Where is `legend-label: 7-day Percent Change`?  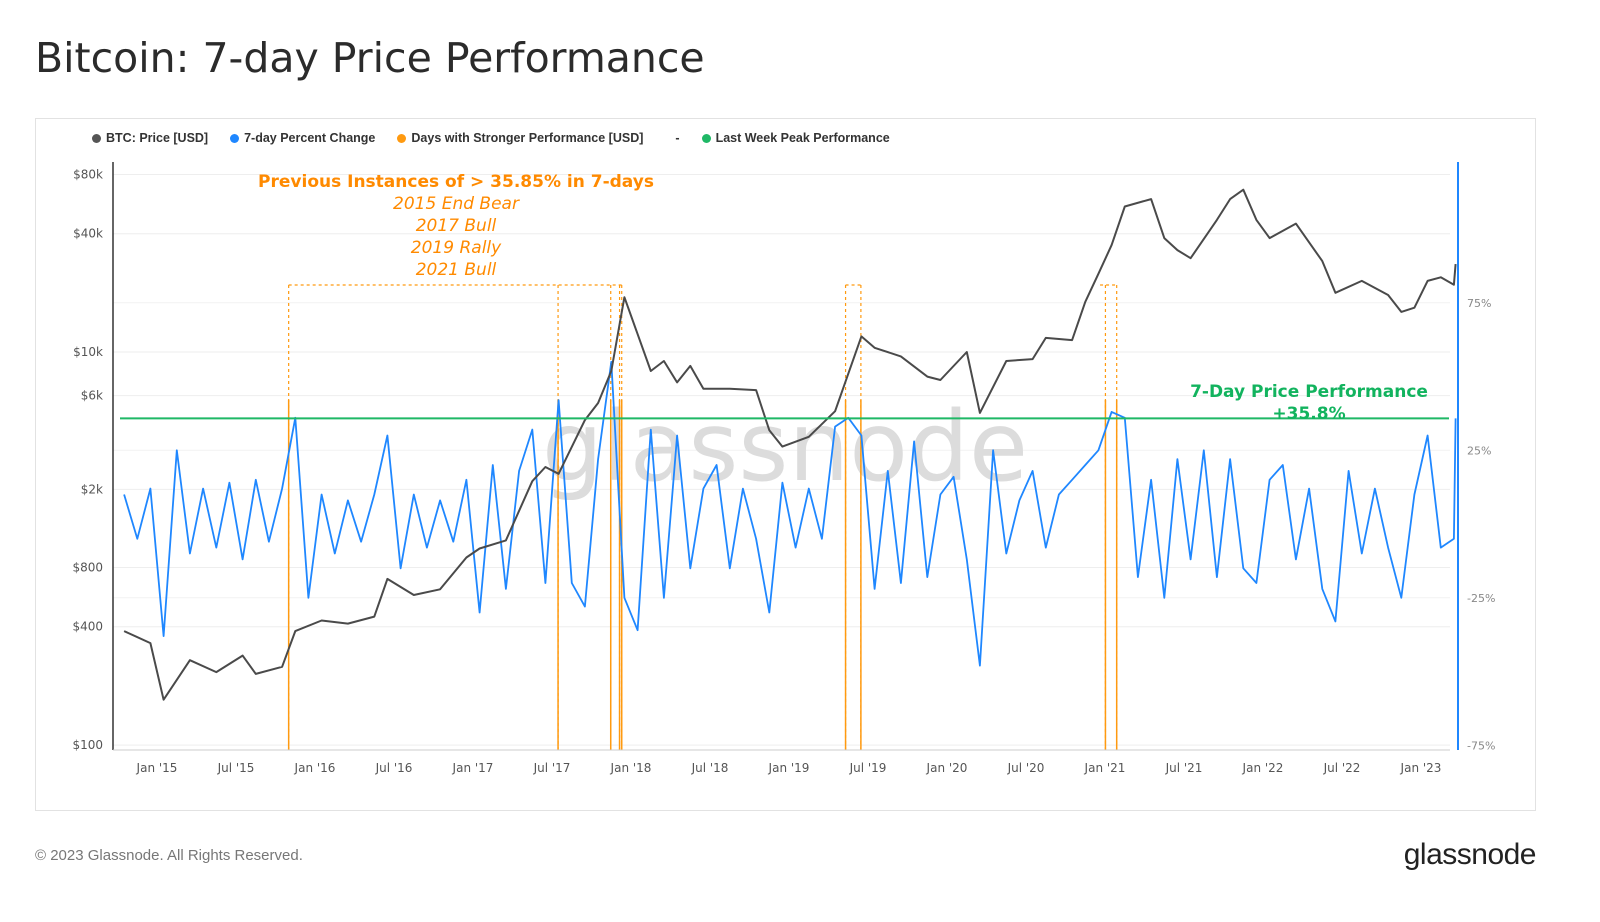
legend-label: 7-day Percent Change is located at coordinates (310, 138).